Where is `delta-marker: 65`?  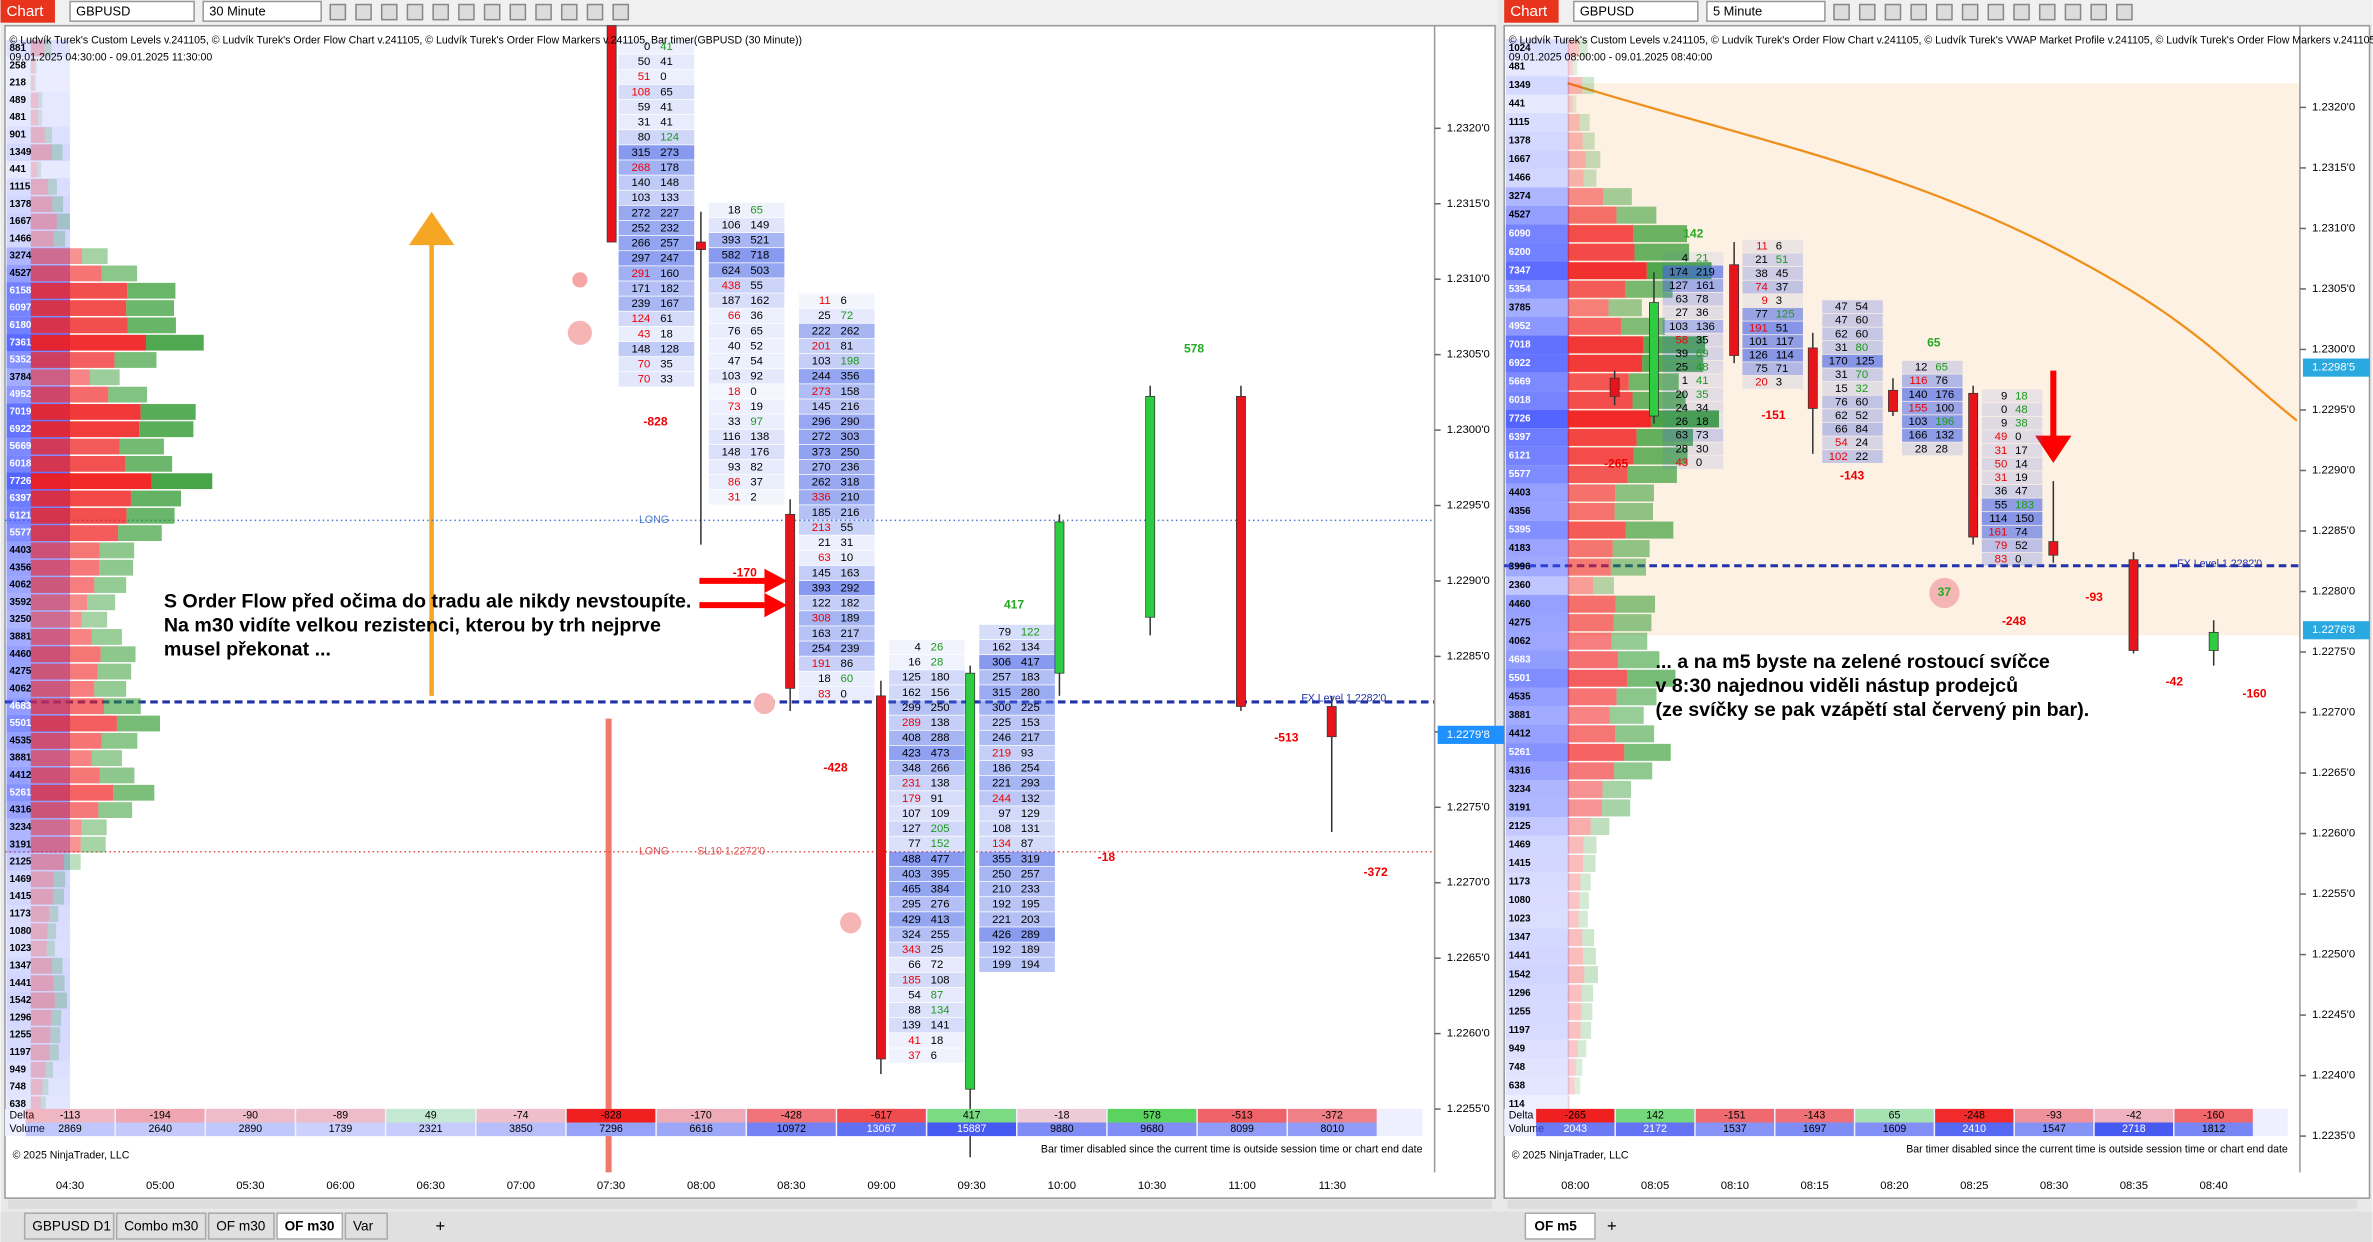 delta-marker: 65 is located at coordinates (1934, 343).